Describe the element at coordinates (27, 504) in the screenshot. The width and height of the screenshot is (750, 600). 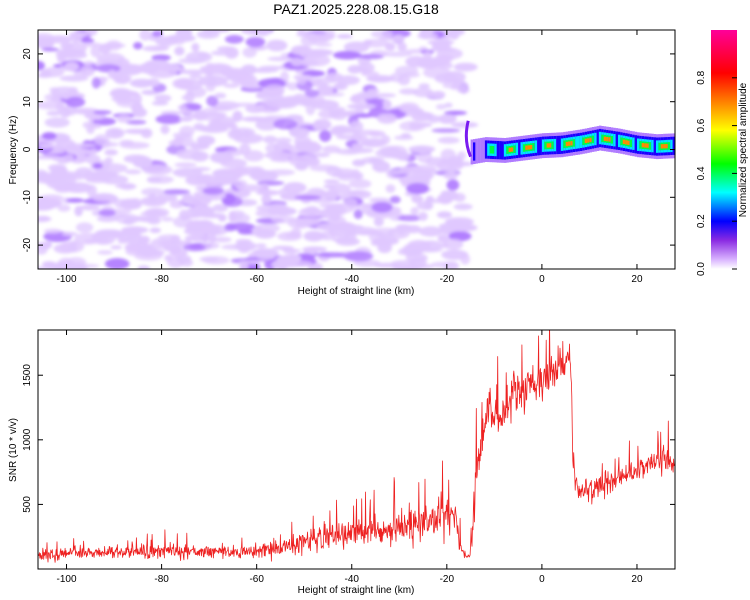
I see `y-tick-label: 500` at that location.